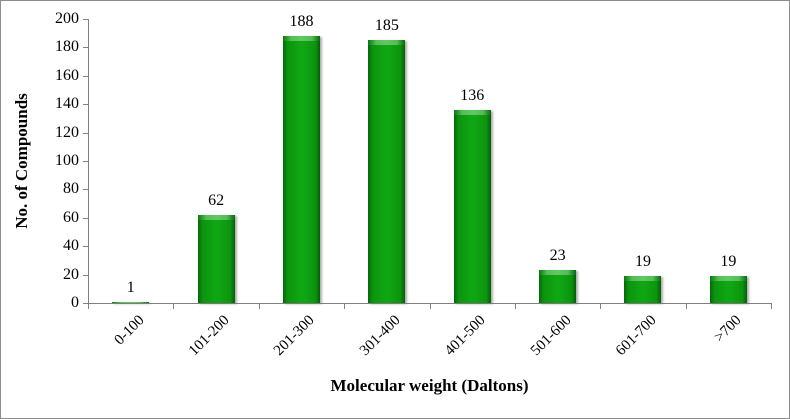  What do you see at coordinates (728, 329) in the screenshot?
I see `x-tick-label: >700` at bounding box center [728, 329].